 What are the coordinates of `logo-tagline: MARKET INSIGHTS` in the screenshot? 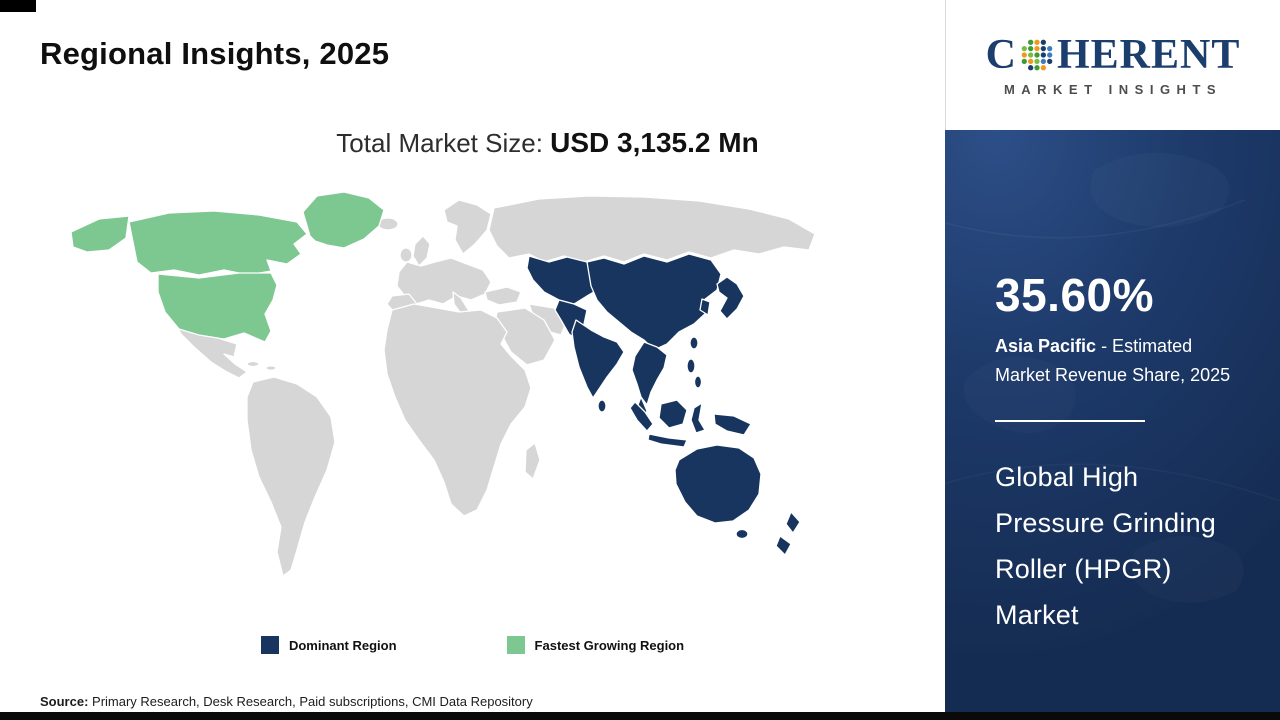 It's located at (1113, 89).